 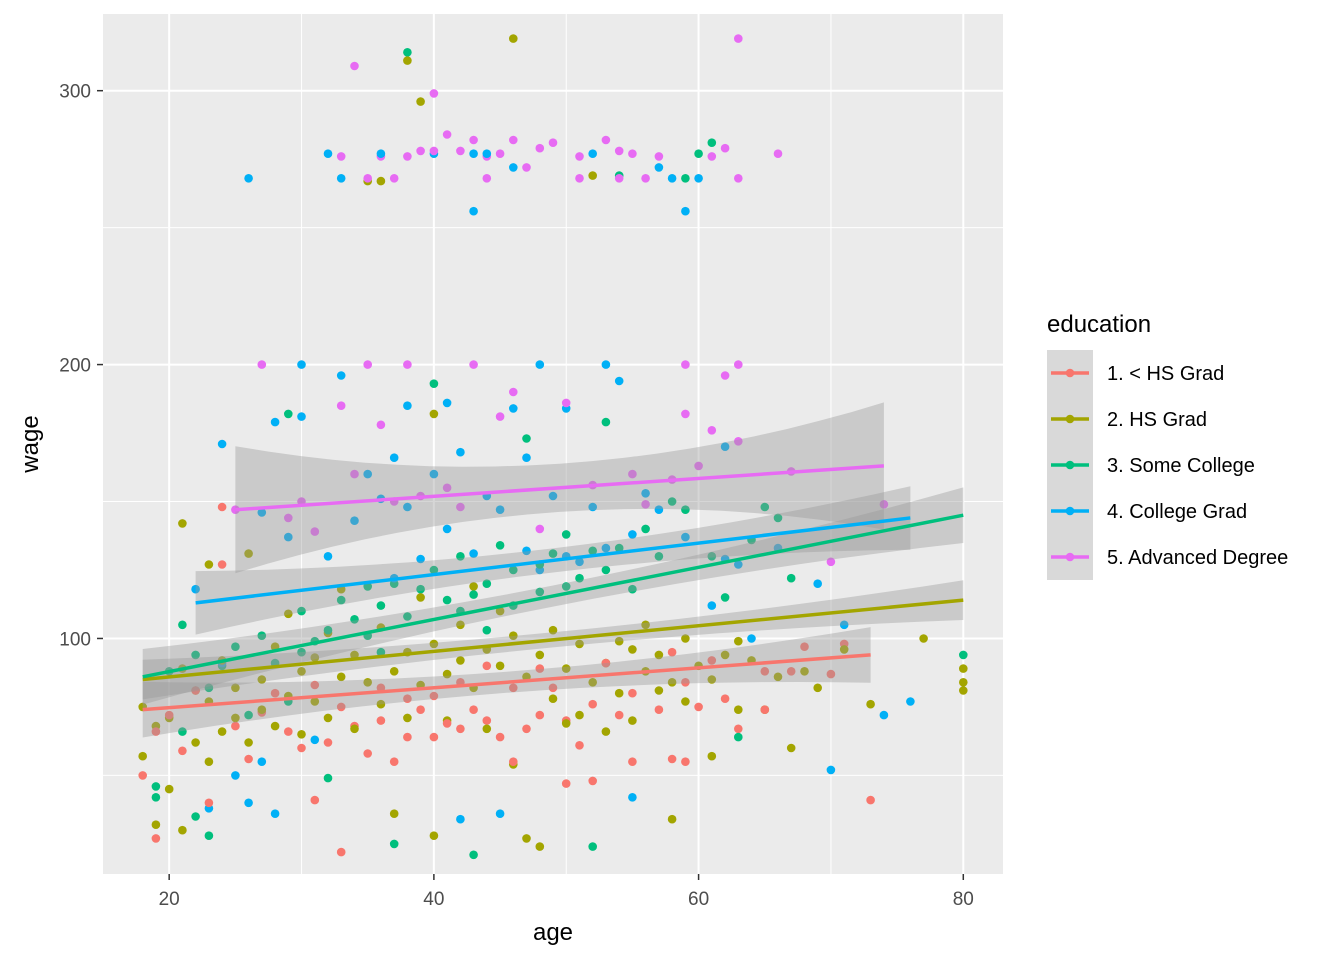 What do you see at coordinates (75, 92) in the screenshot?
I see `y-tick-label: 300` at bounding box center [75, 92].